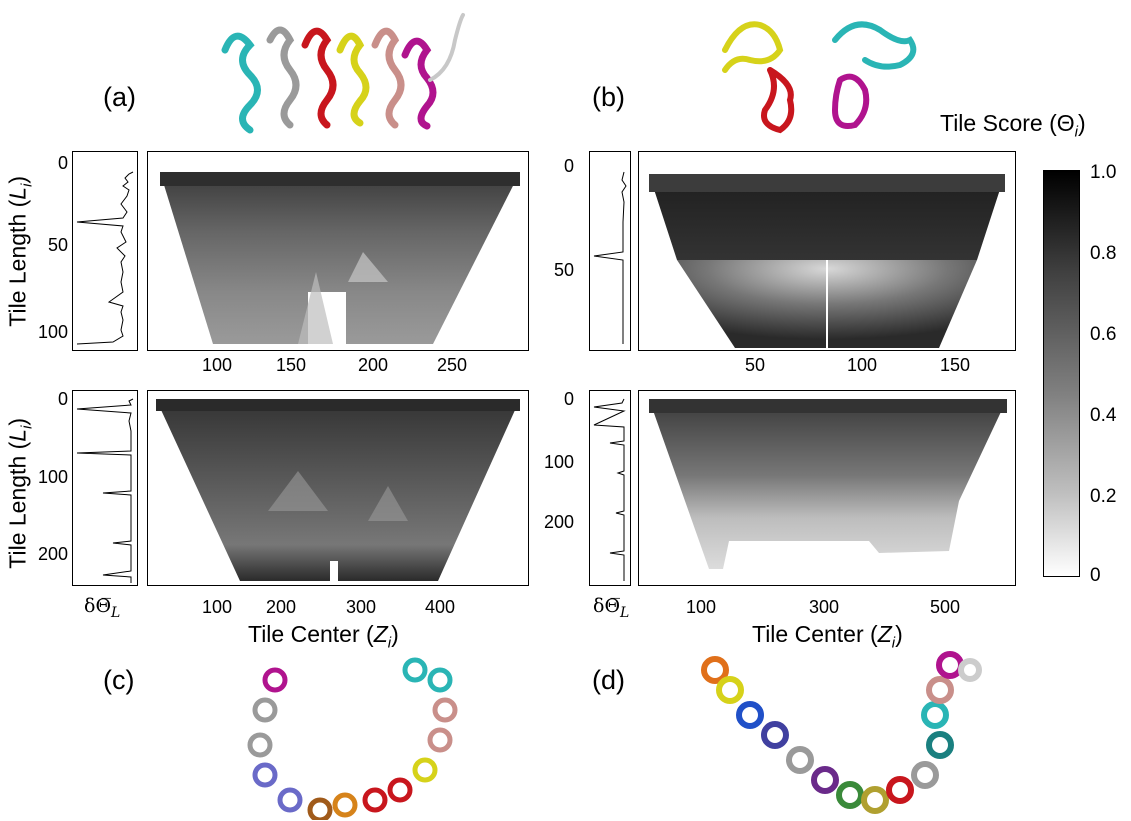  What do you see at coordinates (755, 365) in the screenshot?
I see `x-tick: 50` at bounding box center [755, 365].